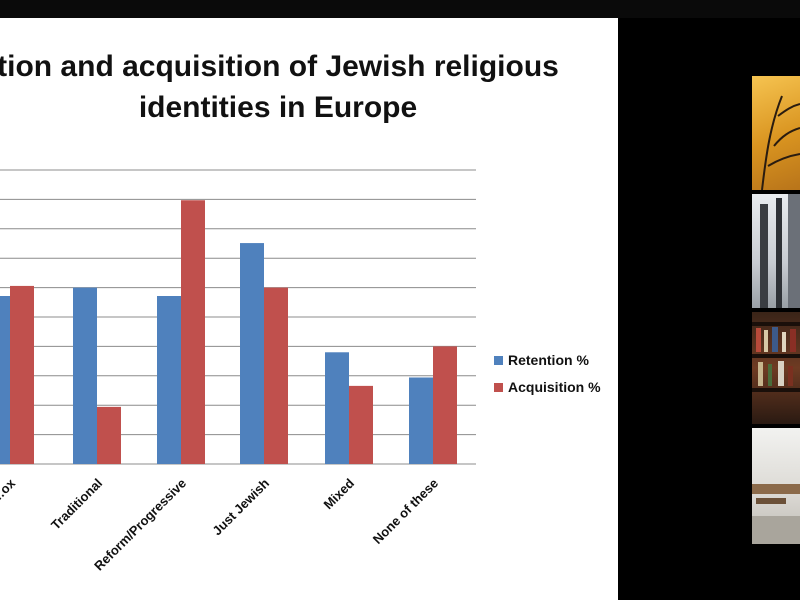  Describe the element at coordinates (776, 514) in the screenshot. I see `tile-4-scene` at that location.